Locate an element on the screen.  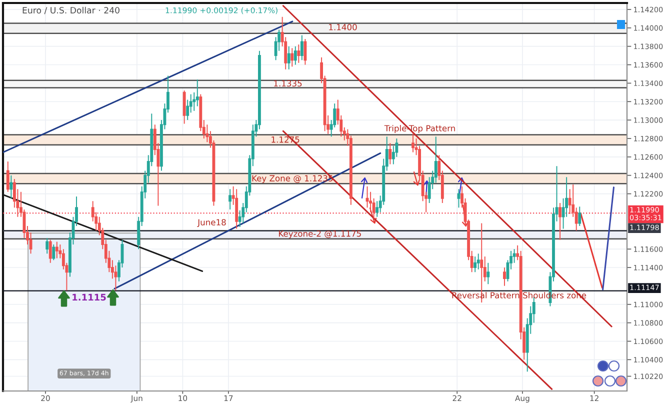
annotation: Keyzone-2 @1.1175 is located at coordinates (320, 234).